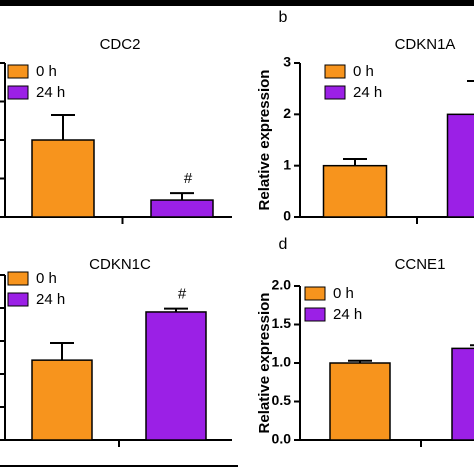 The height and width of the screenshot is (474, 474). I want to click on y-tick-label: 1.5, so click(282, 323).